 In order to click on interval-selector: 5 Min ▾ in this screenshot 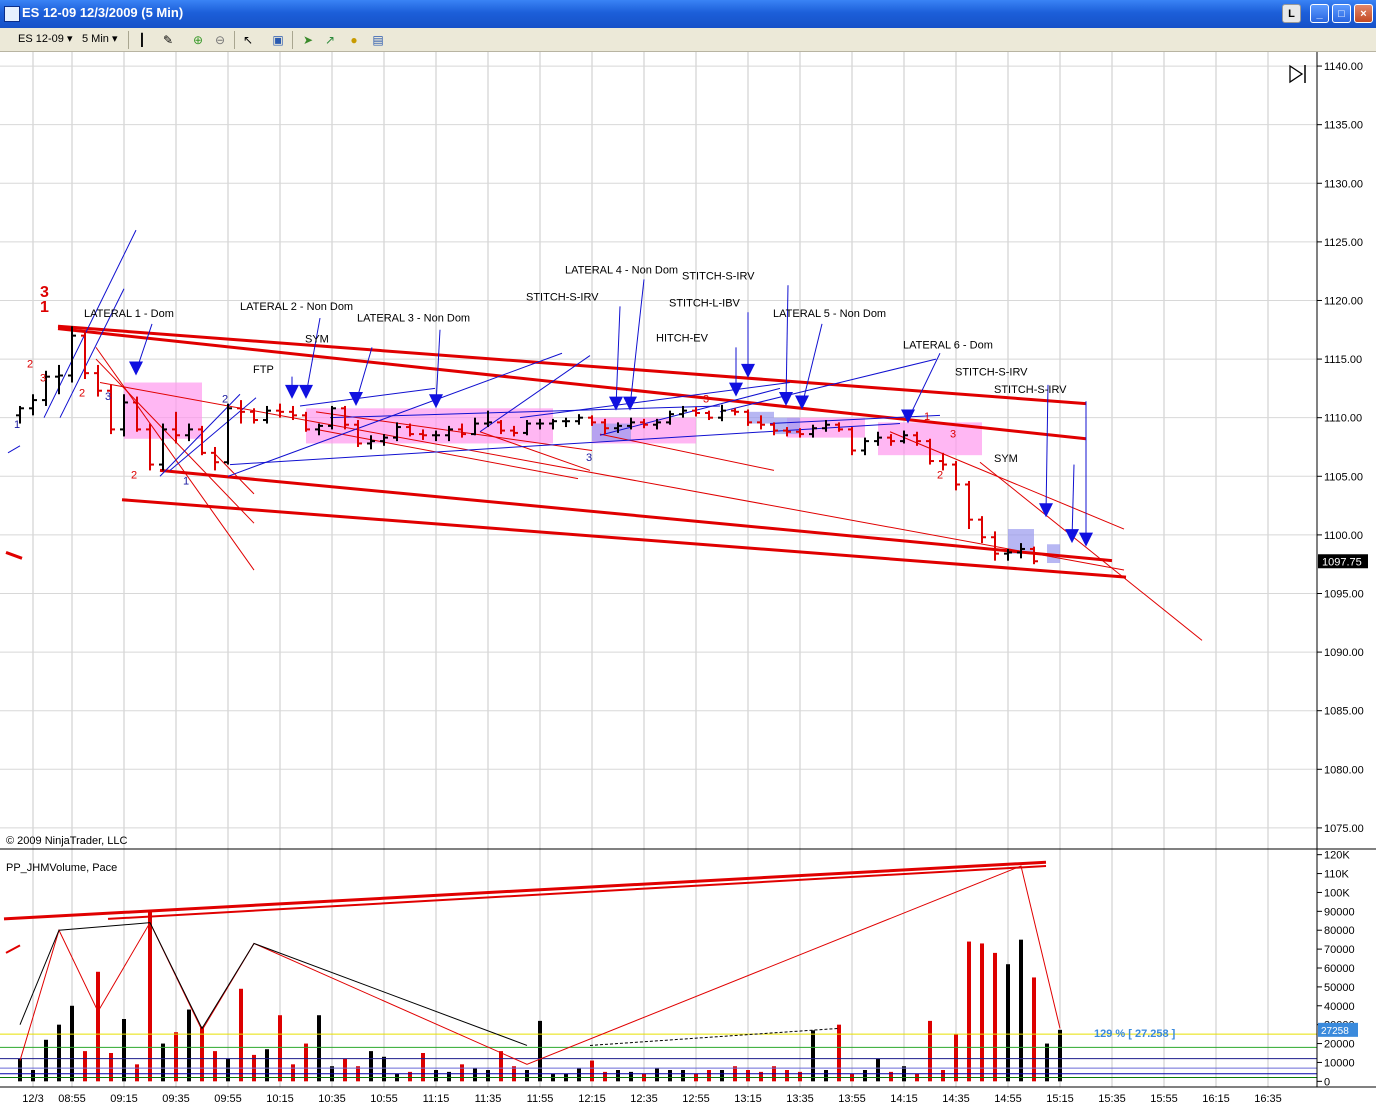, I will do `click(100, 40)`.